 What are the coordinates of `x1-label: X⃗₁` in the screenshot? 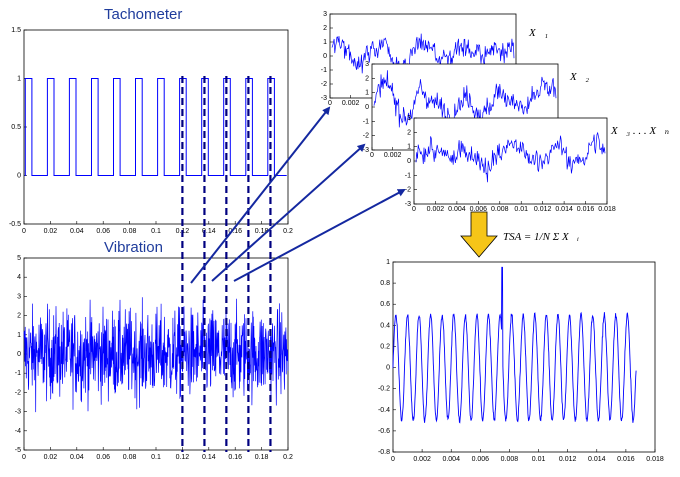 It's located at (538, 33).